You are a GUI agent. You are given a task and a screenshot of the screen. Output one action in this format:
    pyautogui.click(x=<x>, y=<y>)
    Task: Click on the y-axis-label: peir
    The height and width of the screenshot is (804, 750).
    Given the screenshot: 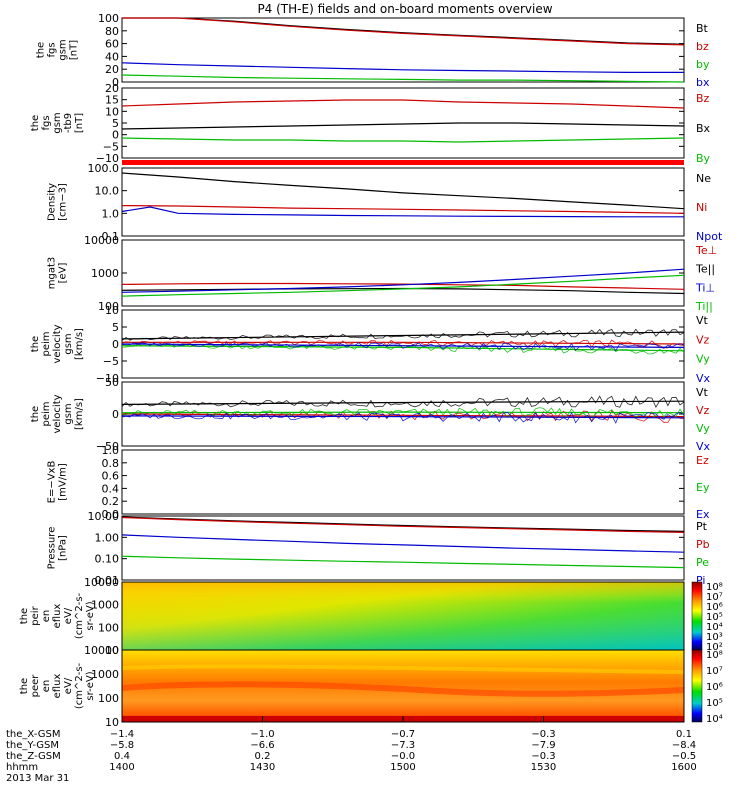 What is the action you would take?
    pyautogui.click(x=35, y=615)
    